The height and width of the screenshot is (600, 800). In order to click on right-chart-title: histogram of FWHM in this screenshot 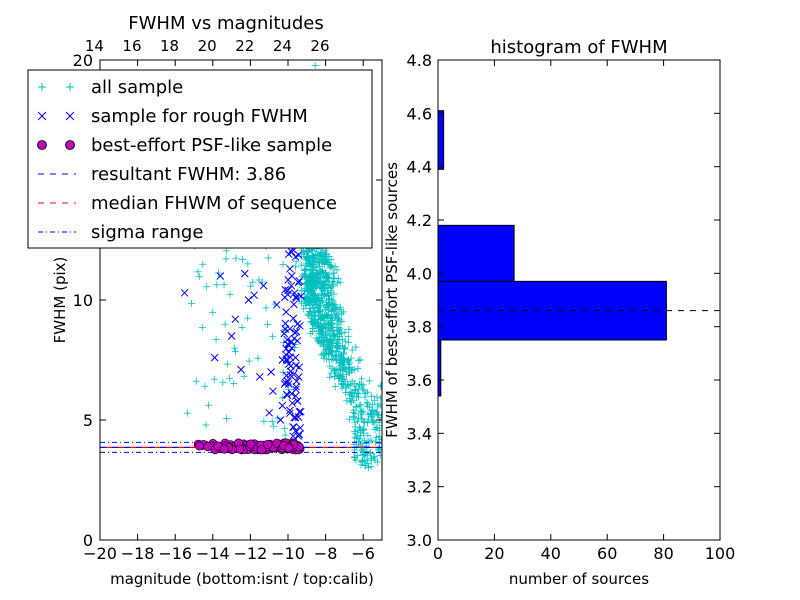, I will do `click(578, 47)`.